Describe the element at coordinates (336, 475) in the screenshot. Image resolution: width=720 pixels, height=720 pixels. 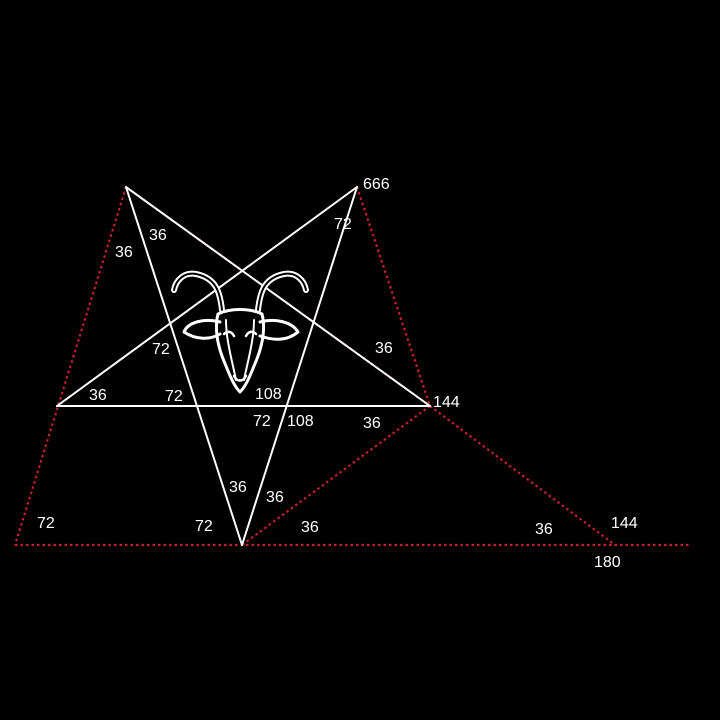
I see `dotted-line-inner-diagonal` at that location.